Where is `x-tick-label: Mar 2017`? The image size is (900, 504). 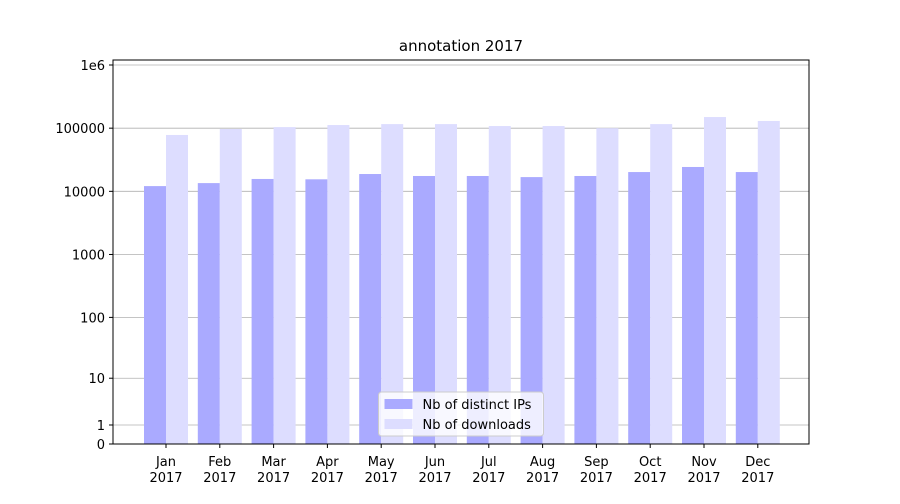
x-tick-label: Mar 2017 is located at coordinates (273, 470).